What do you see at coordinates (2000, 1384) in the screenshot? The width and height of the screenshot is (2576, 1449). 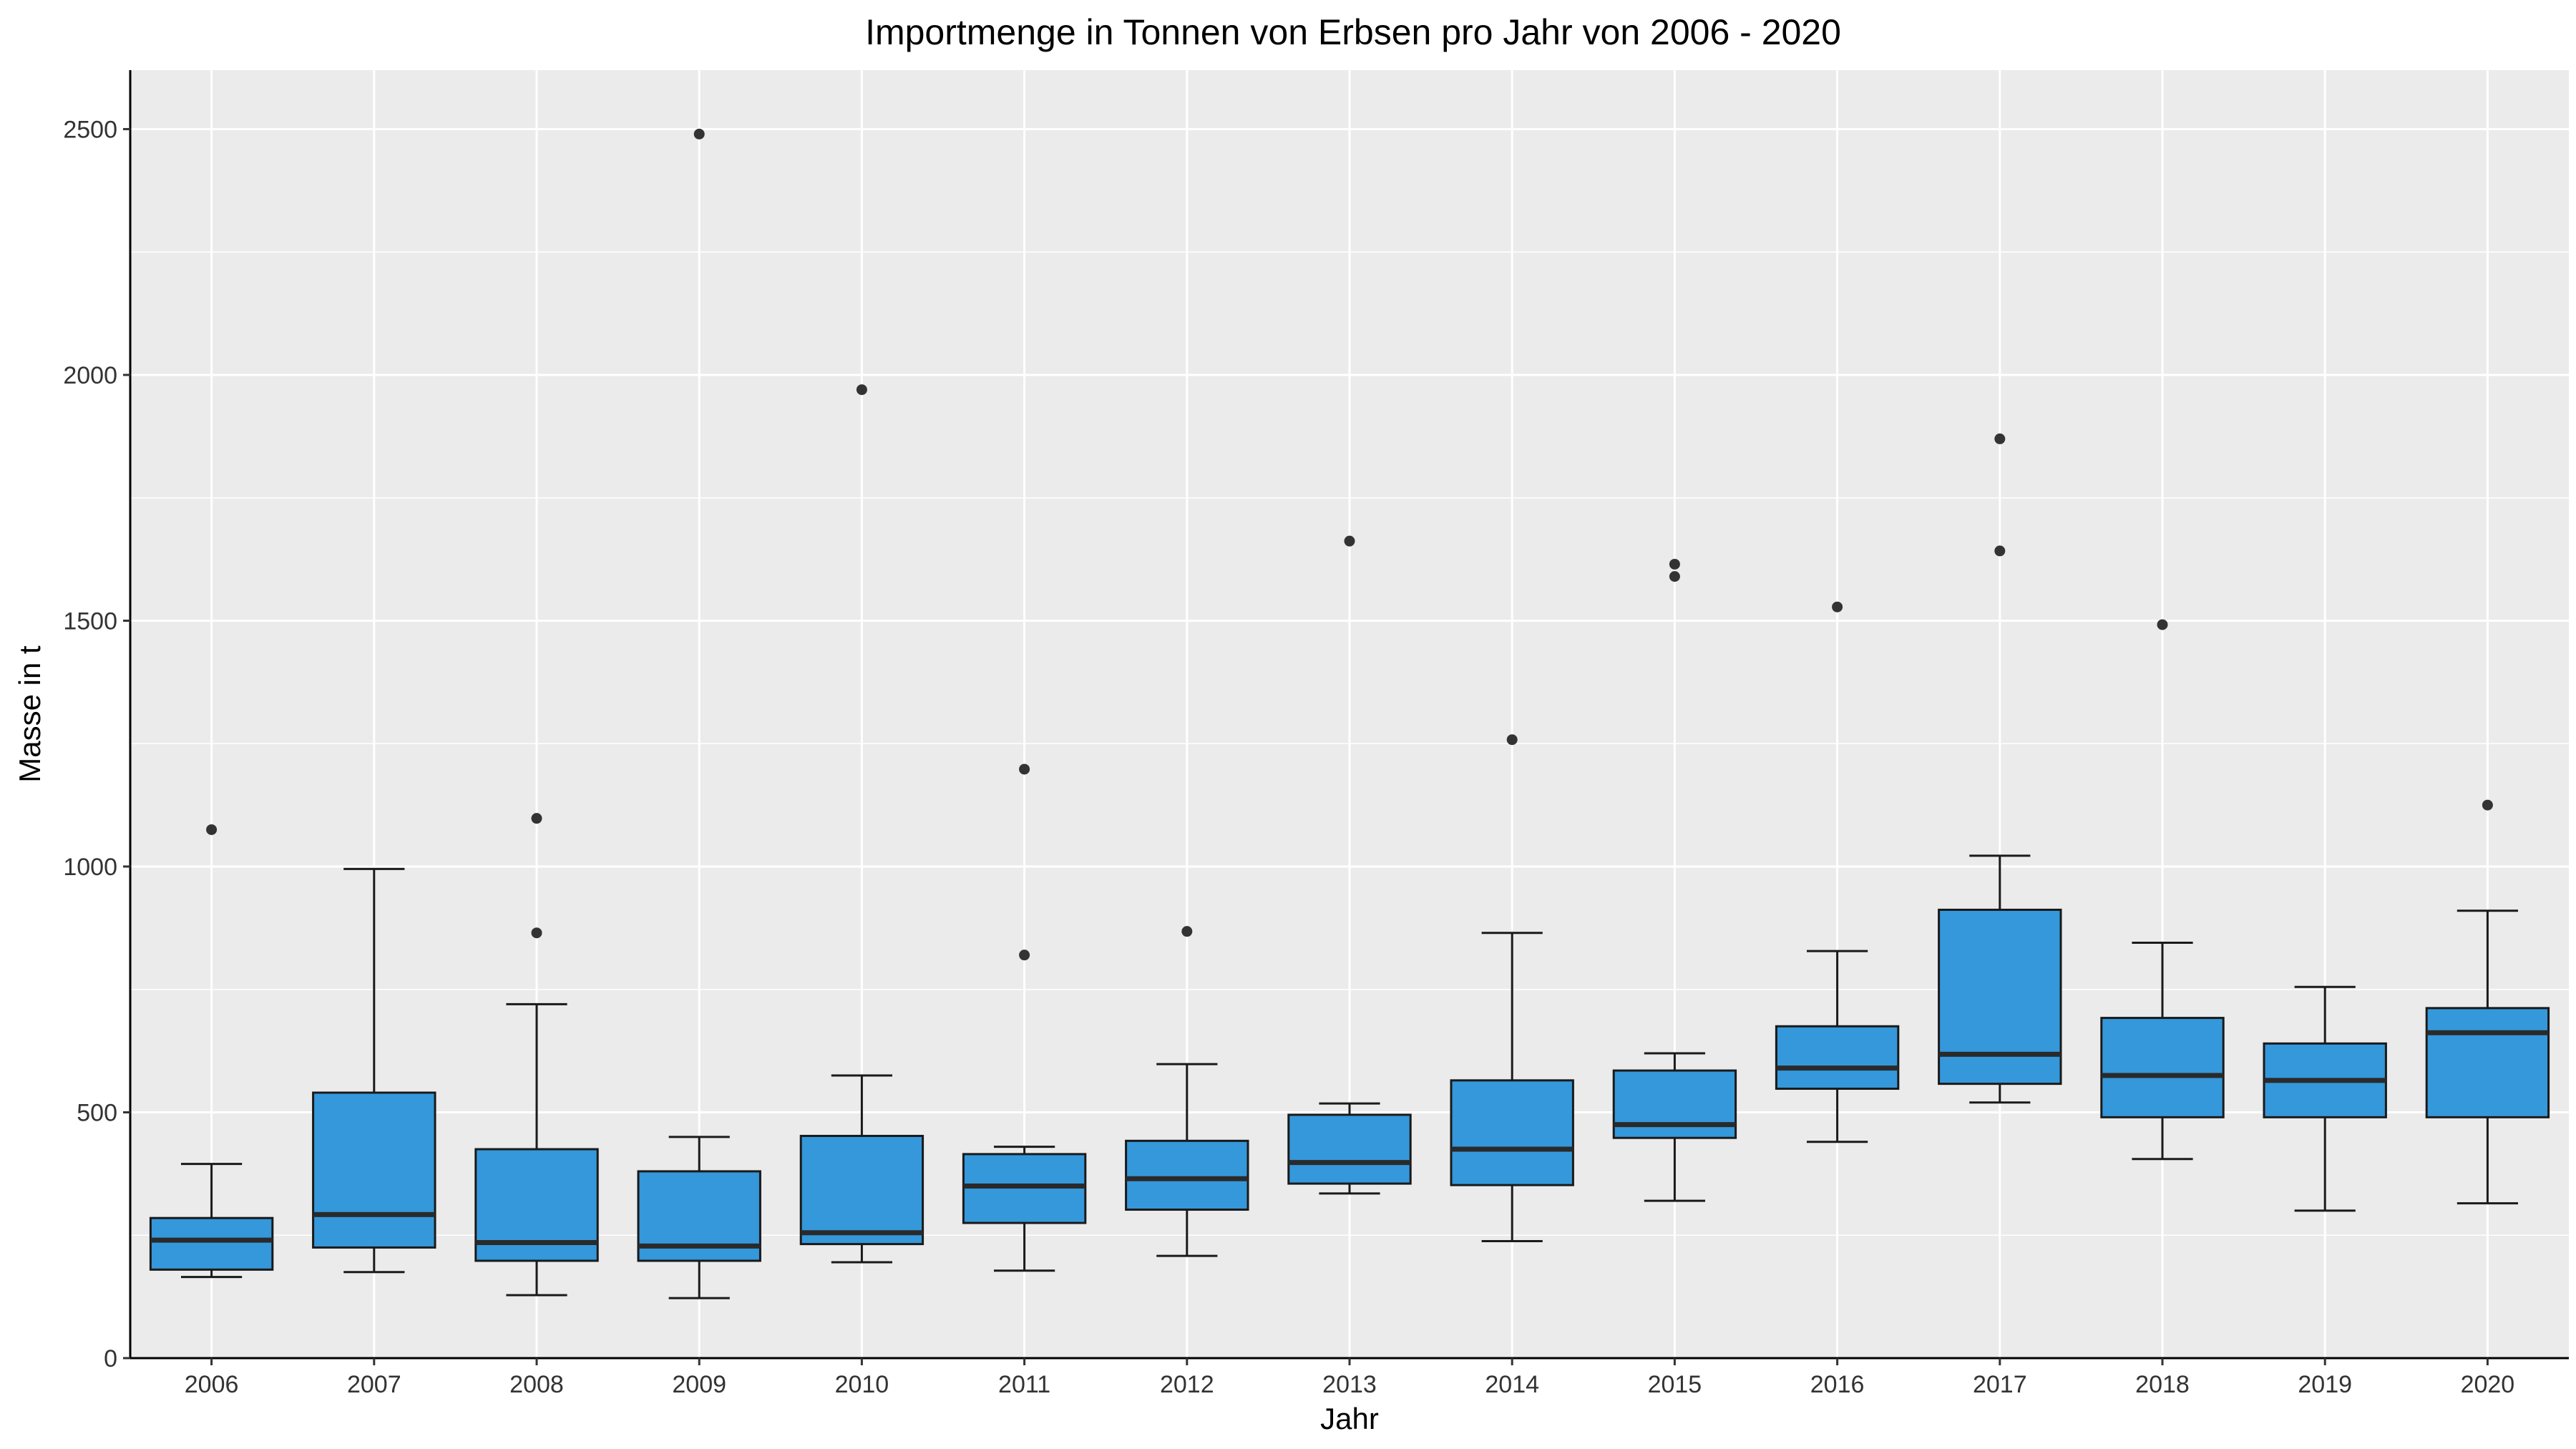 I see `x-tick-label: 2017` at bounding box center [2000, 1384].